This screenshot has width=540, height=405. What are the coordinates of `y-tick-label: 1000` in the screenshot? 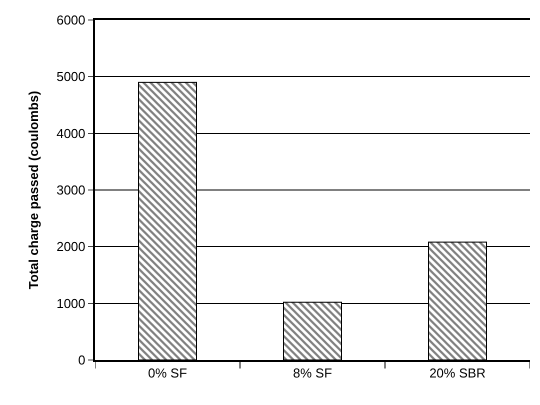 It's located at (71, 303).